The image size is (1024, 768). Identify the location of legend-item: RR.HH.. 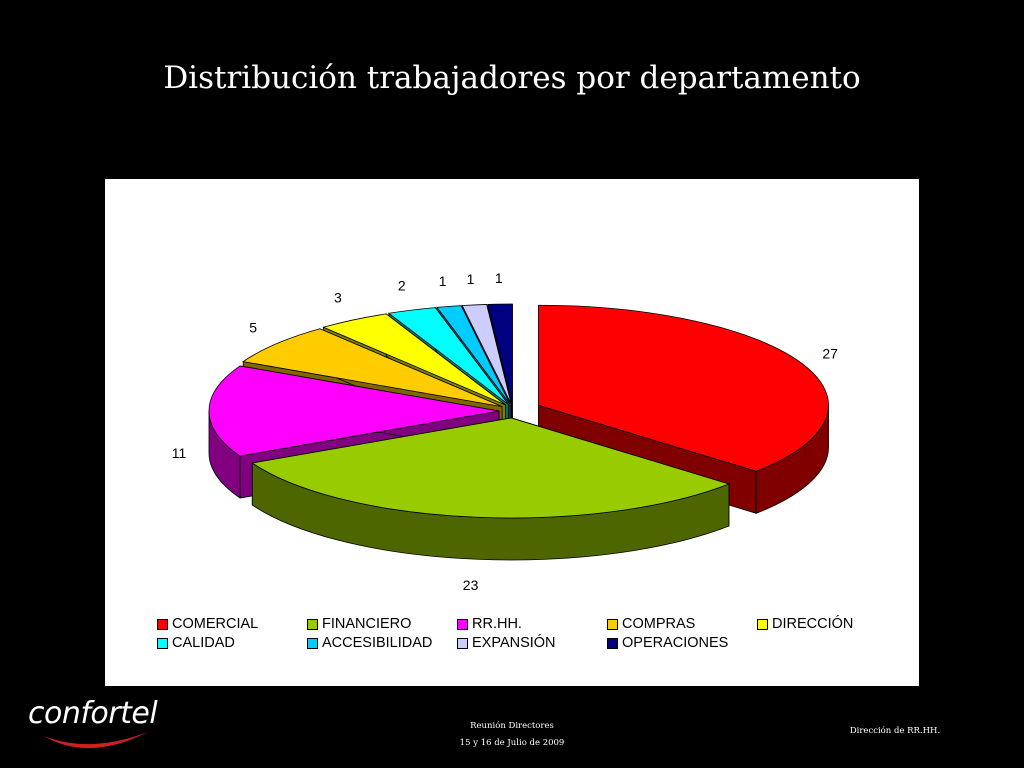
(532, 624).